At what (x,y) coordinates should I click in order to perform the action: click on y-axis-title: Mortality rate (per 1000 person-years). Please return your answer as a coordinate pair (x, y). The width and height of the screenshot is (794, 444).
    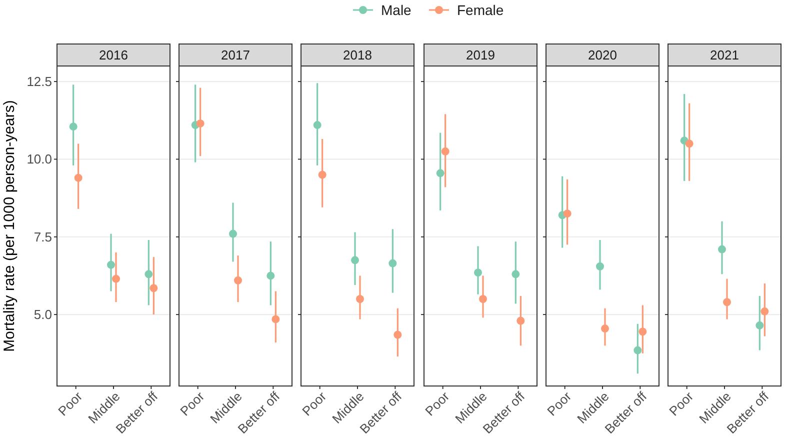
    Looking at the image, I should click on (9, 226).